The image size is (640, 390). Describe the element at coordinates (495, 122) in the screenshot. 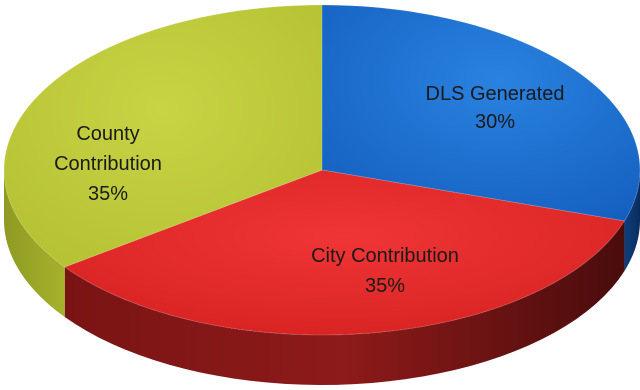

I see `pie-value-label: 30%` at that location.